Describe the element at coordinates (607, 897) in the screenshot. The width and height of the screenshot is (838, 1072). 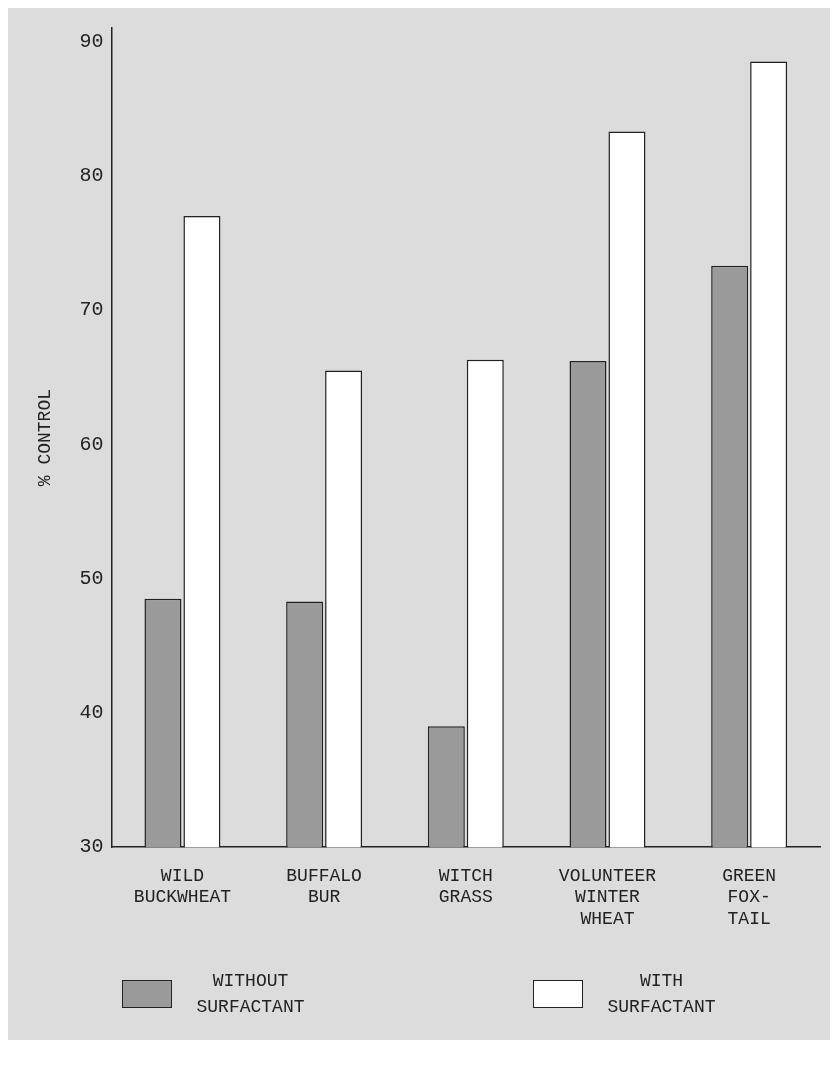
I see `x-tick-label: VOLUNTEER WINTER WHEAT` at that location.